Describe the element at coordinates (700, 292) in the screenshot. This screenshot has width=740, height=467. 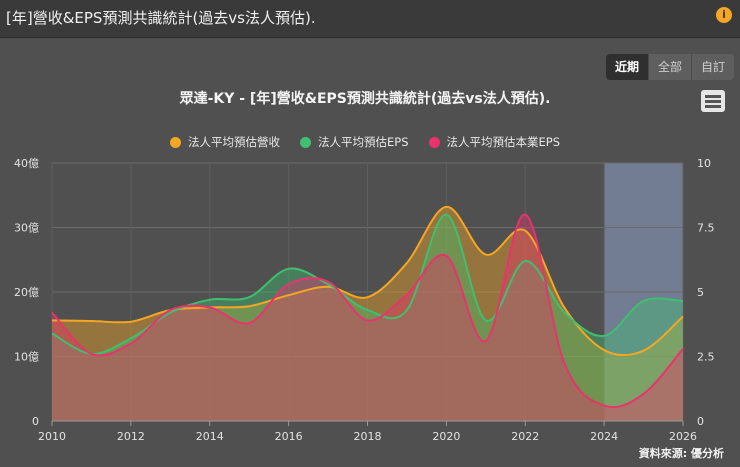
I see `y-right-tick-label: 5` at that location.